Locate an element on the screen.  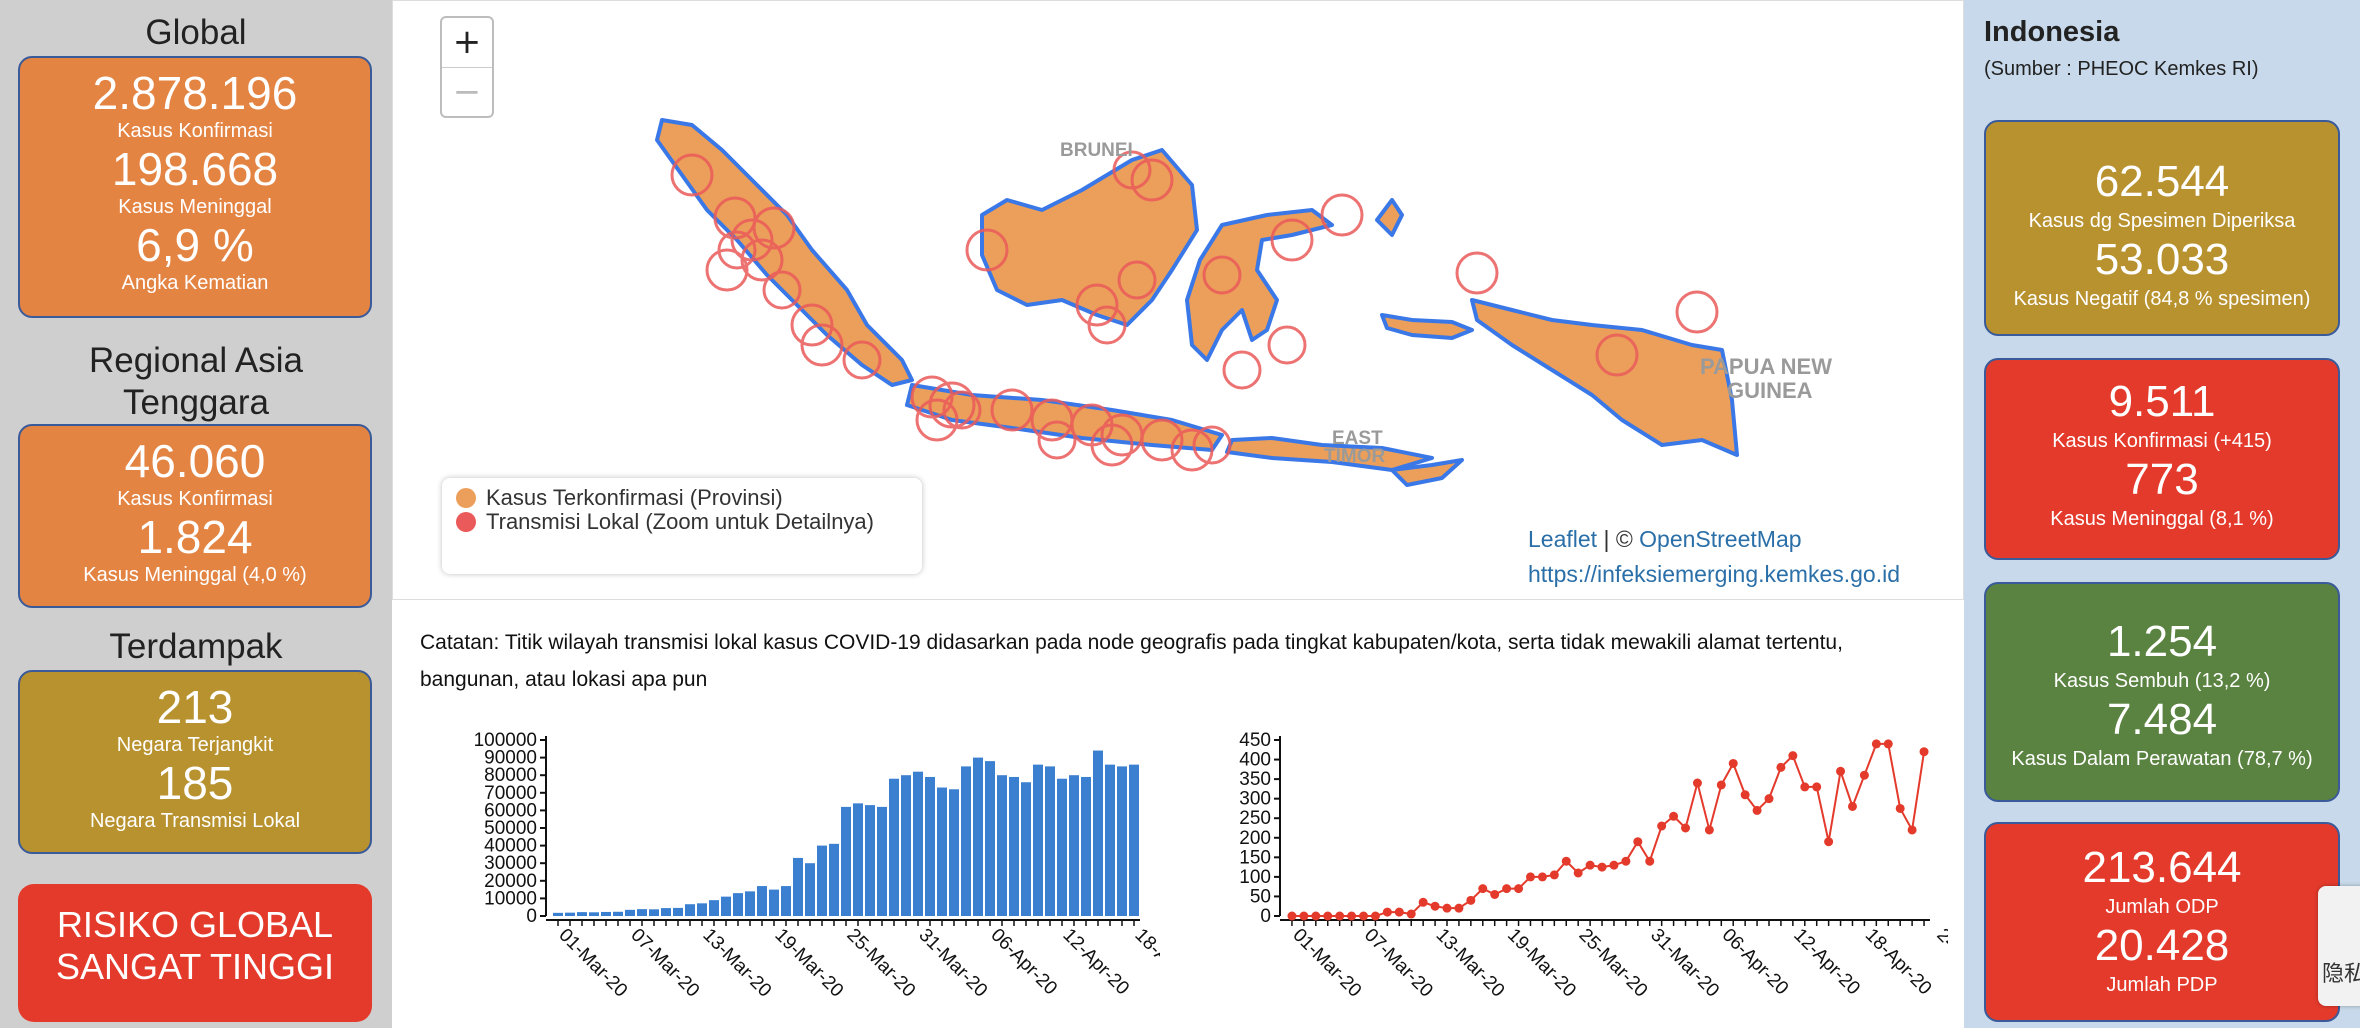
maluku-shape is located at coordinates (1427, 326).